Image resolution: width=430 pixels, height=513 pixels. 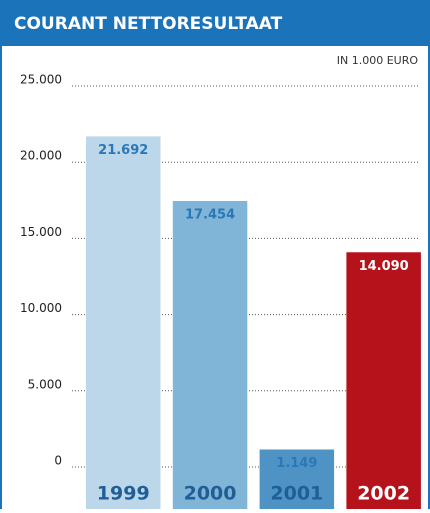 I want to click on y-tick-label: 15.000, so click(x=41, y=232).